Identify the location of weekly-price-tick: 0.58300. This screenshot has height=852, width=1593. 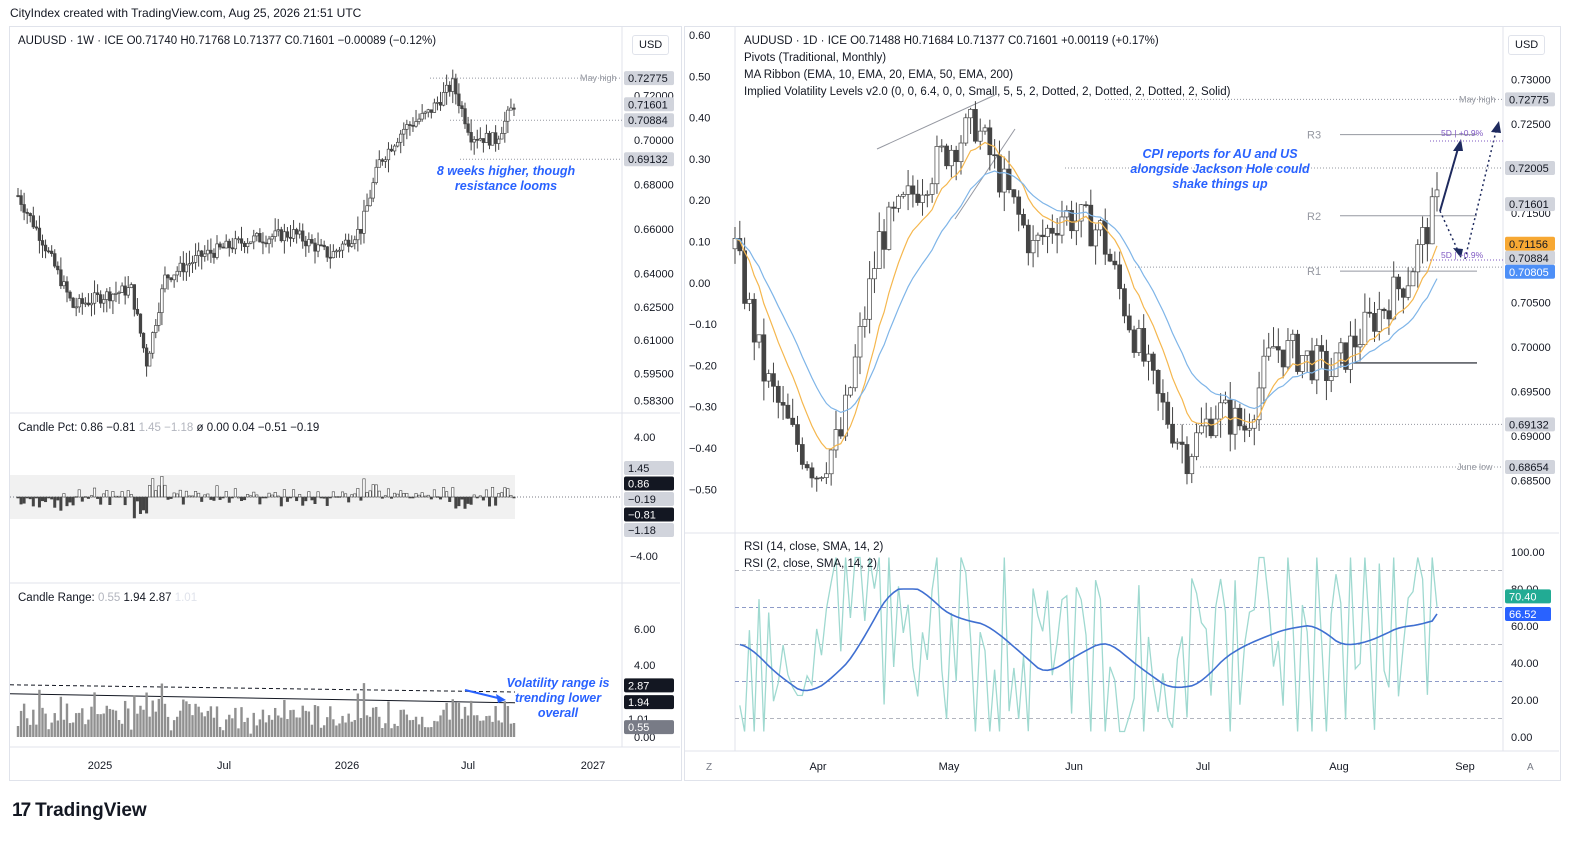
(654, 401).